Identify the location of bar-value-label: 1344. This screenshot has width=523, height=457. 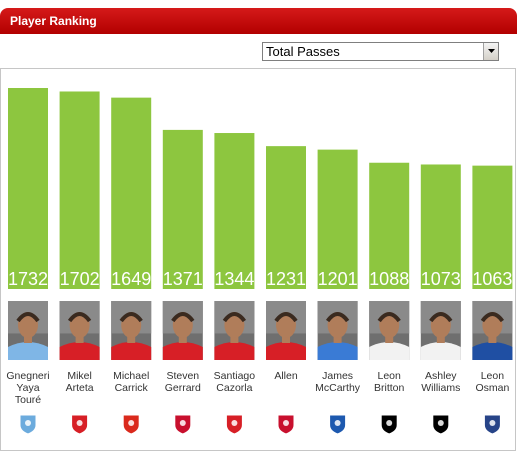
(234, 279).